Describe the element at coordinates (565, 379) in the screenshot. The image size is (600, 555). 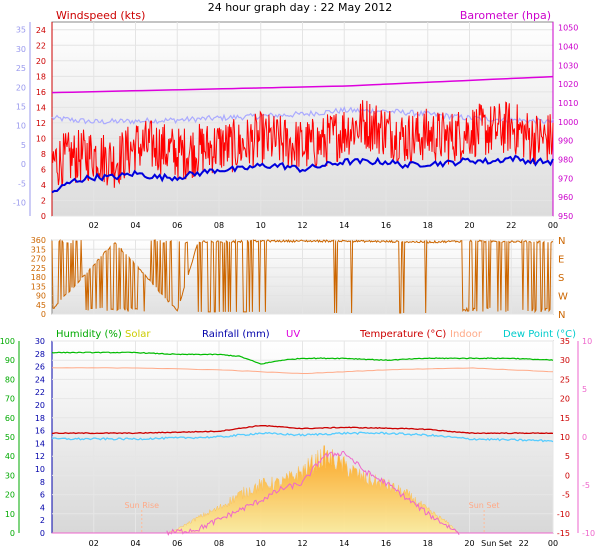
I see `temperature-tick-label: 25` at that location.